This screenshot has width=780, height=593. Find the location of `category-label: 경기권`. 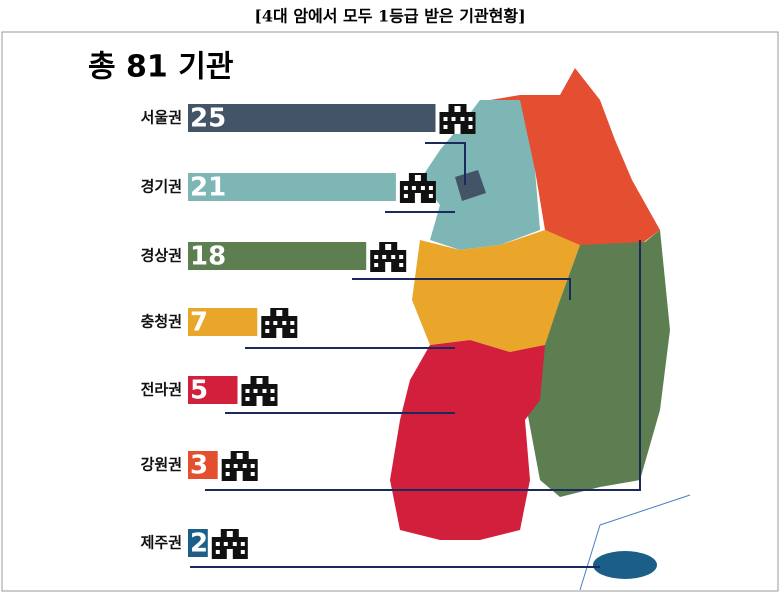

category-label: 경기권 is located at coordinates (161, 187).